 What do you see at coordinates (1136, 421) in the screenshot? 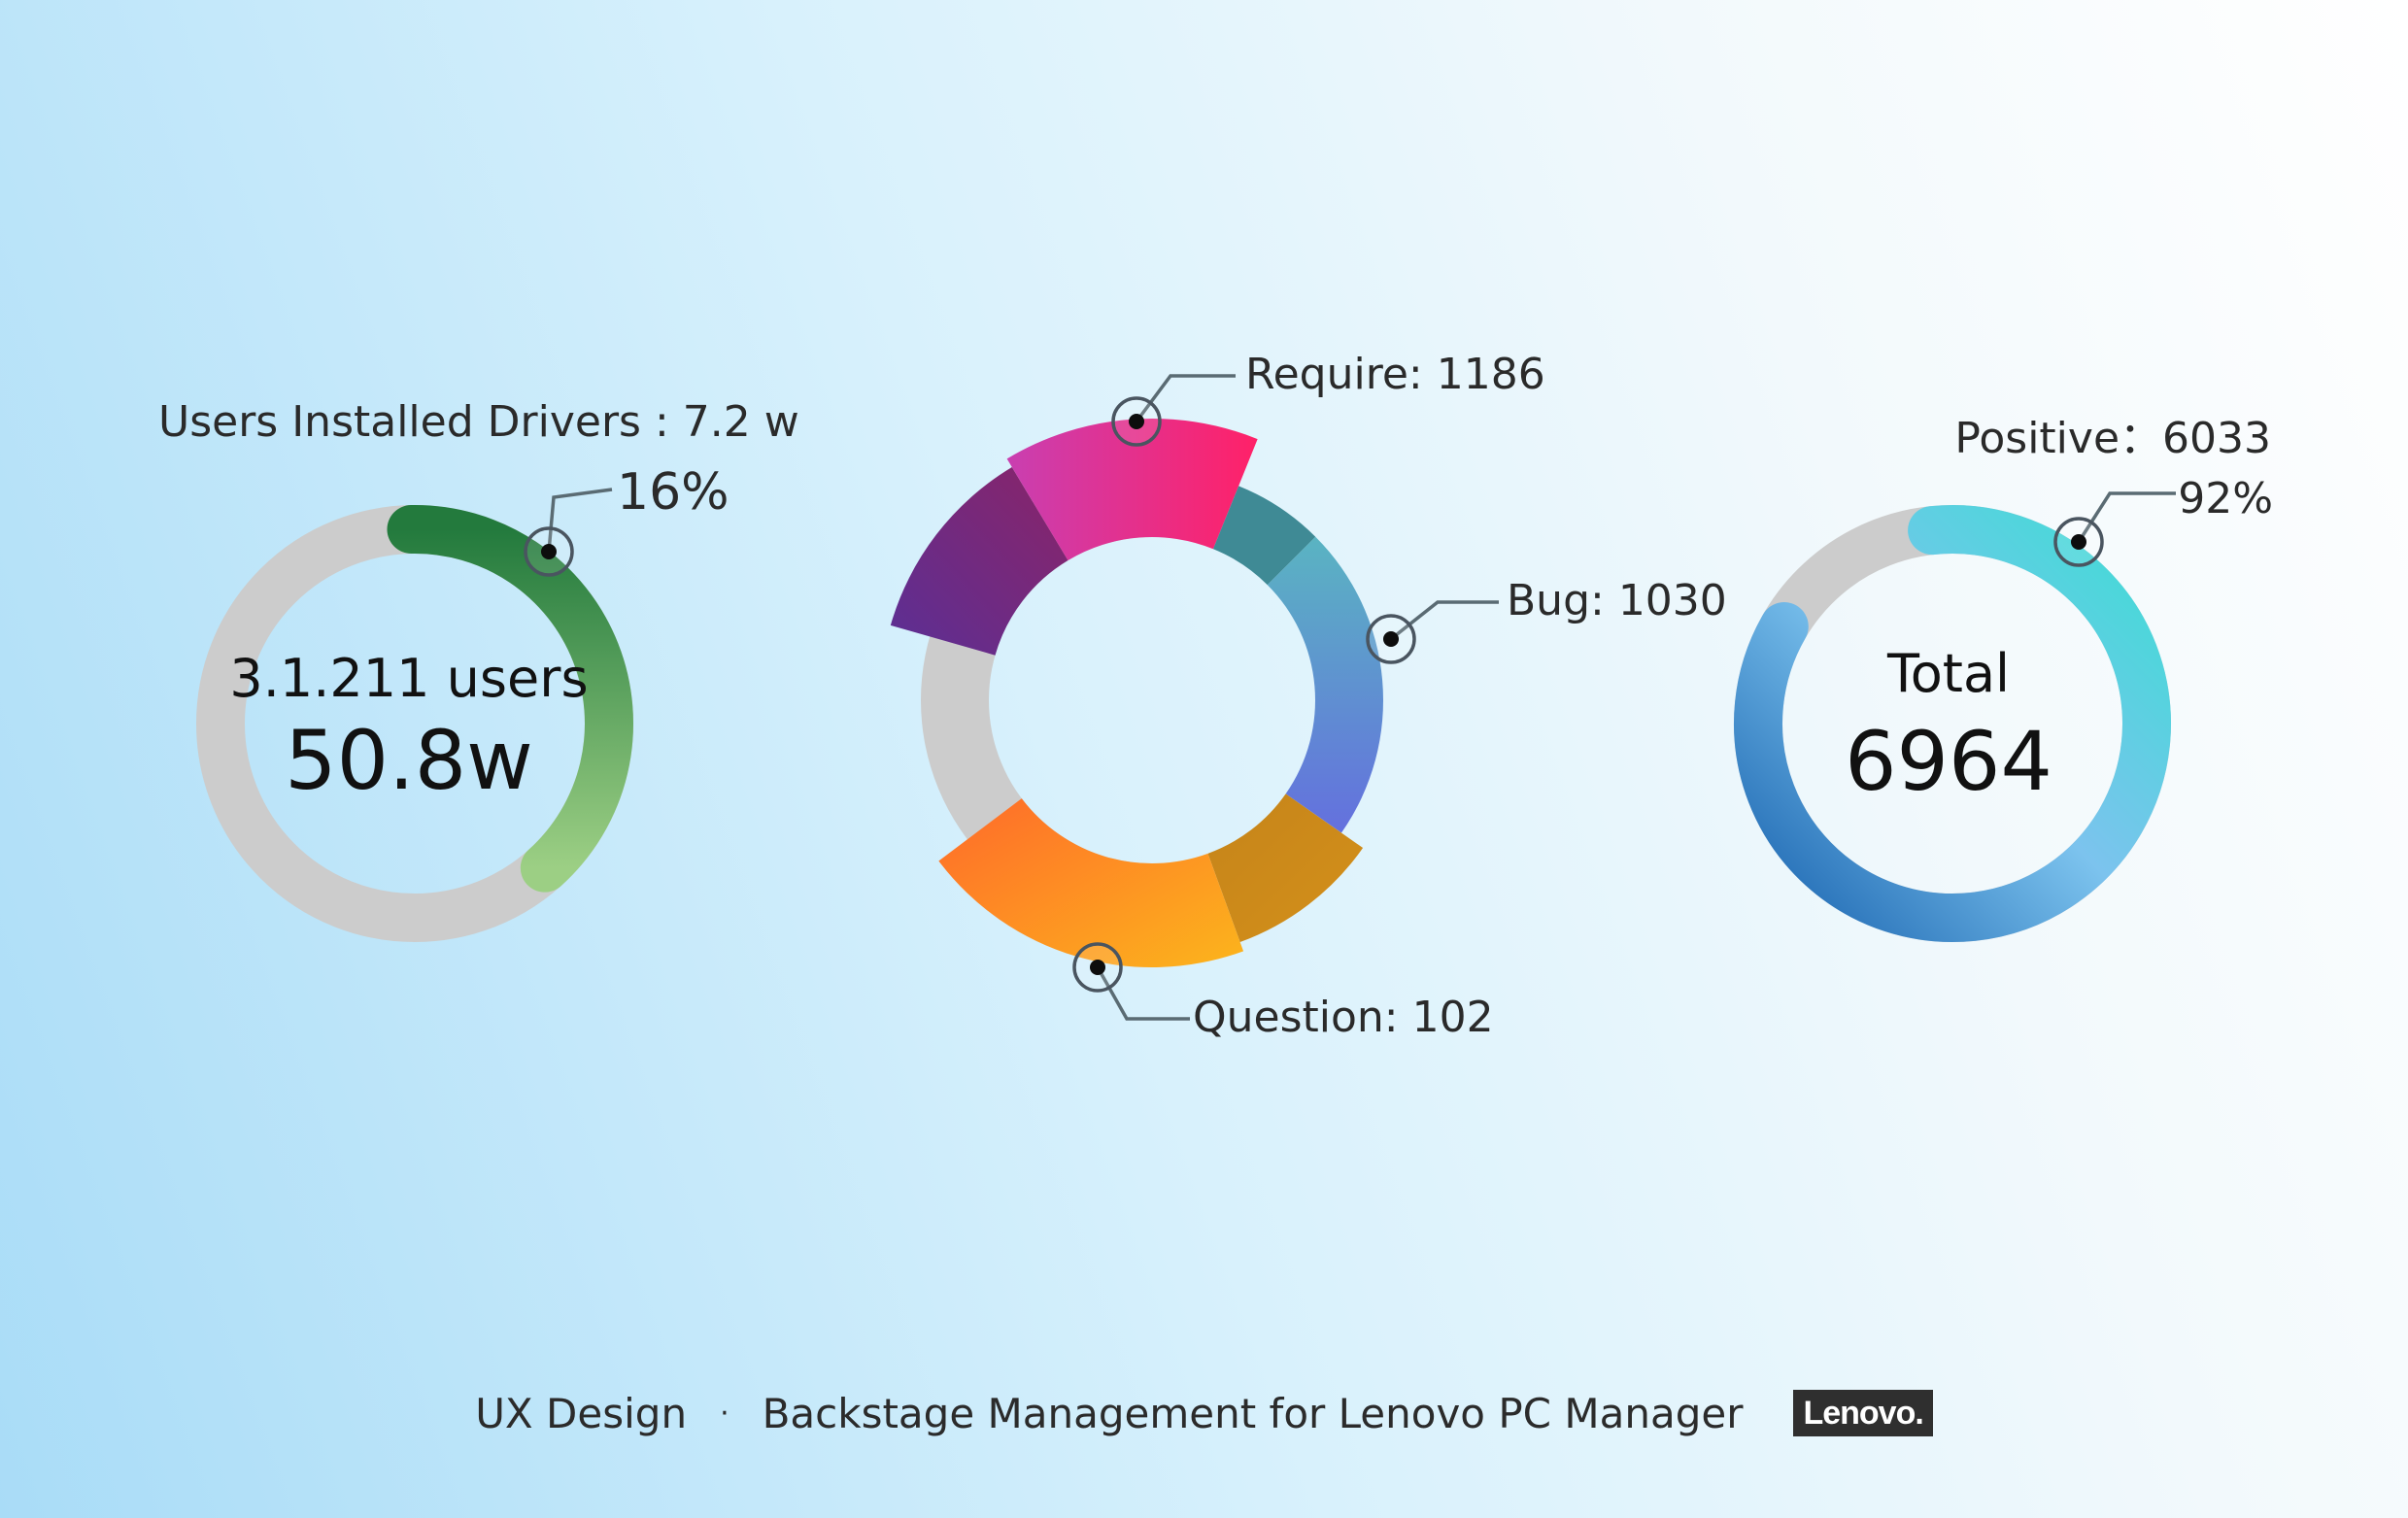
I see `require-marker` at bounding box center [1136, 421].